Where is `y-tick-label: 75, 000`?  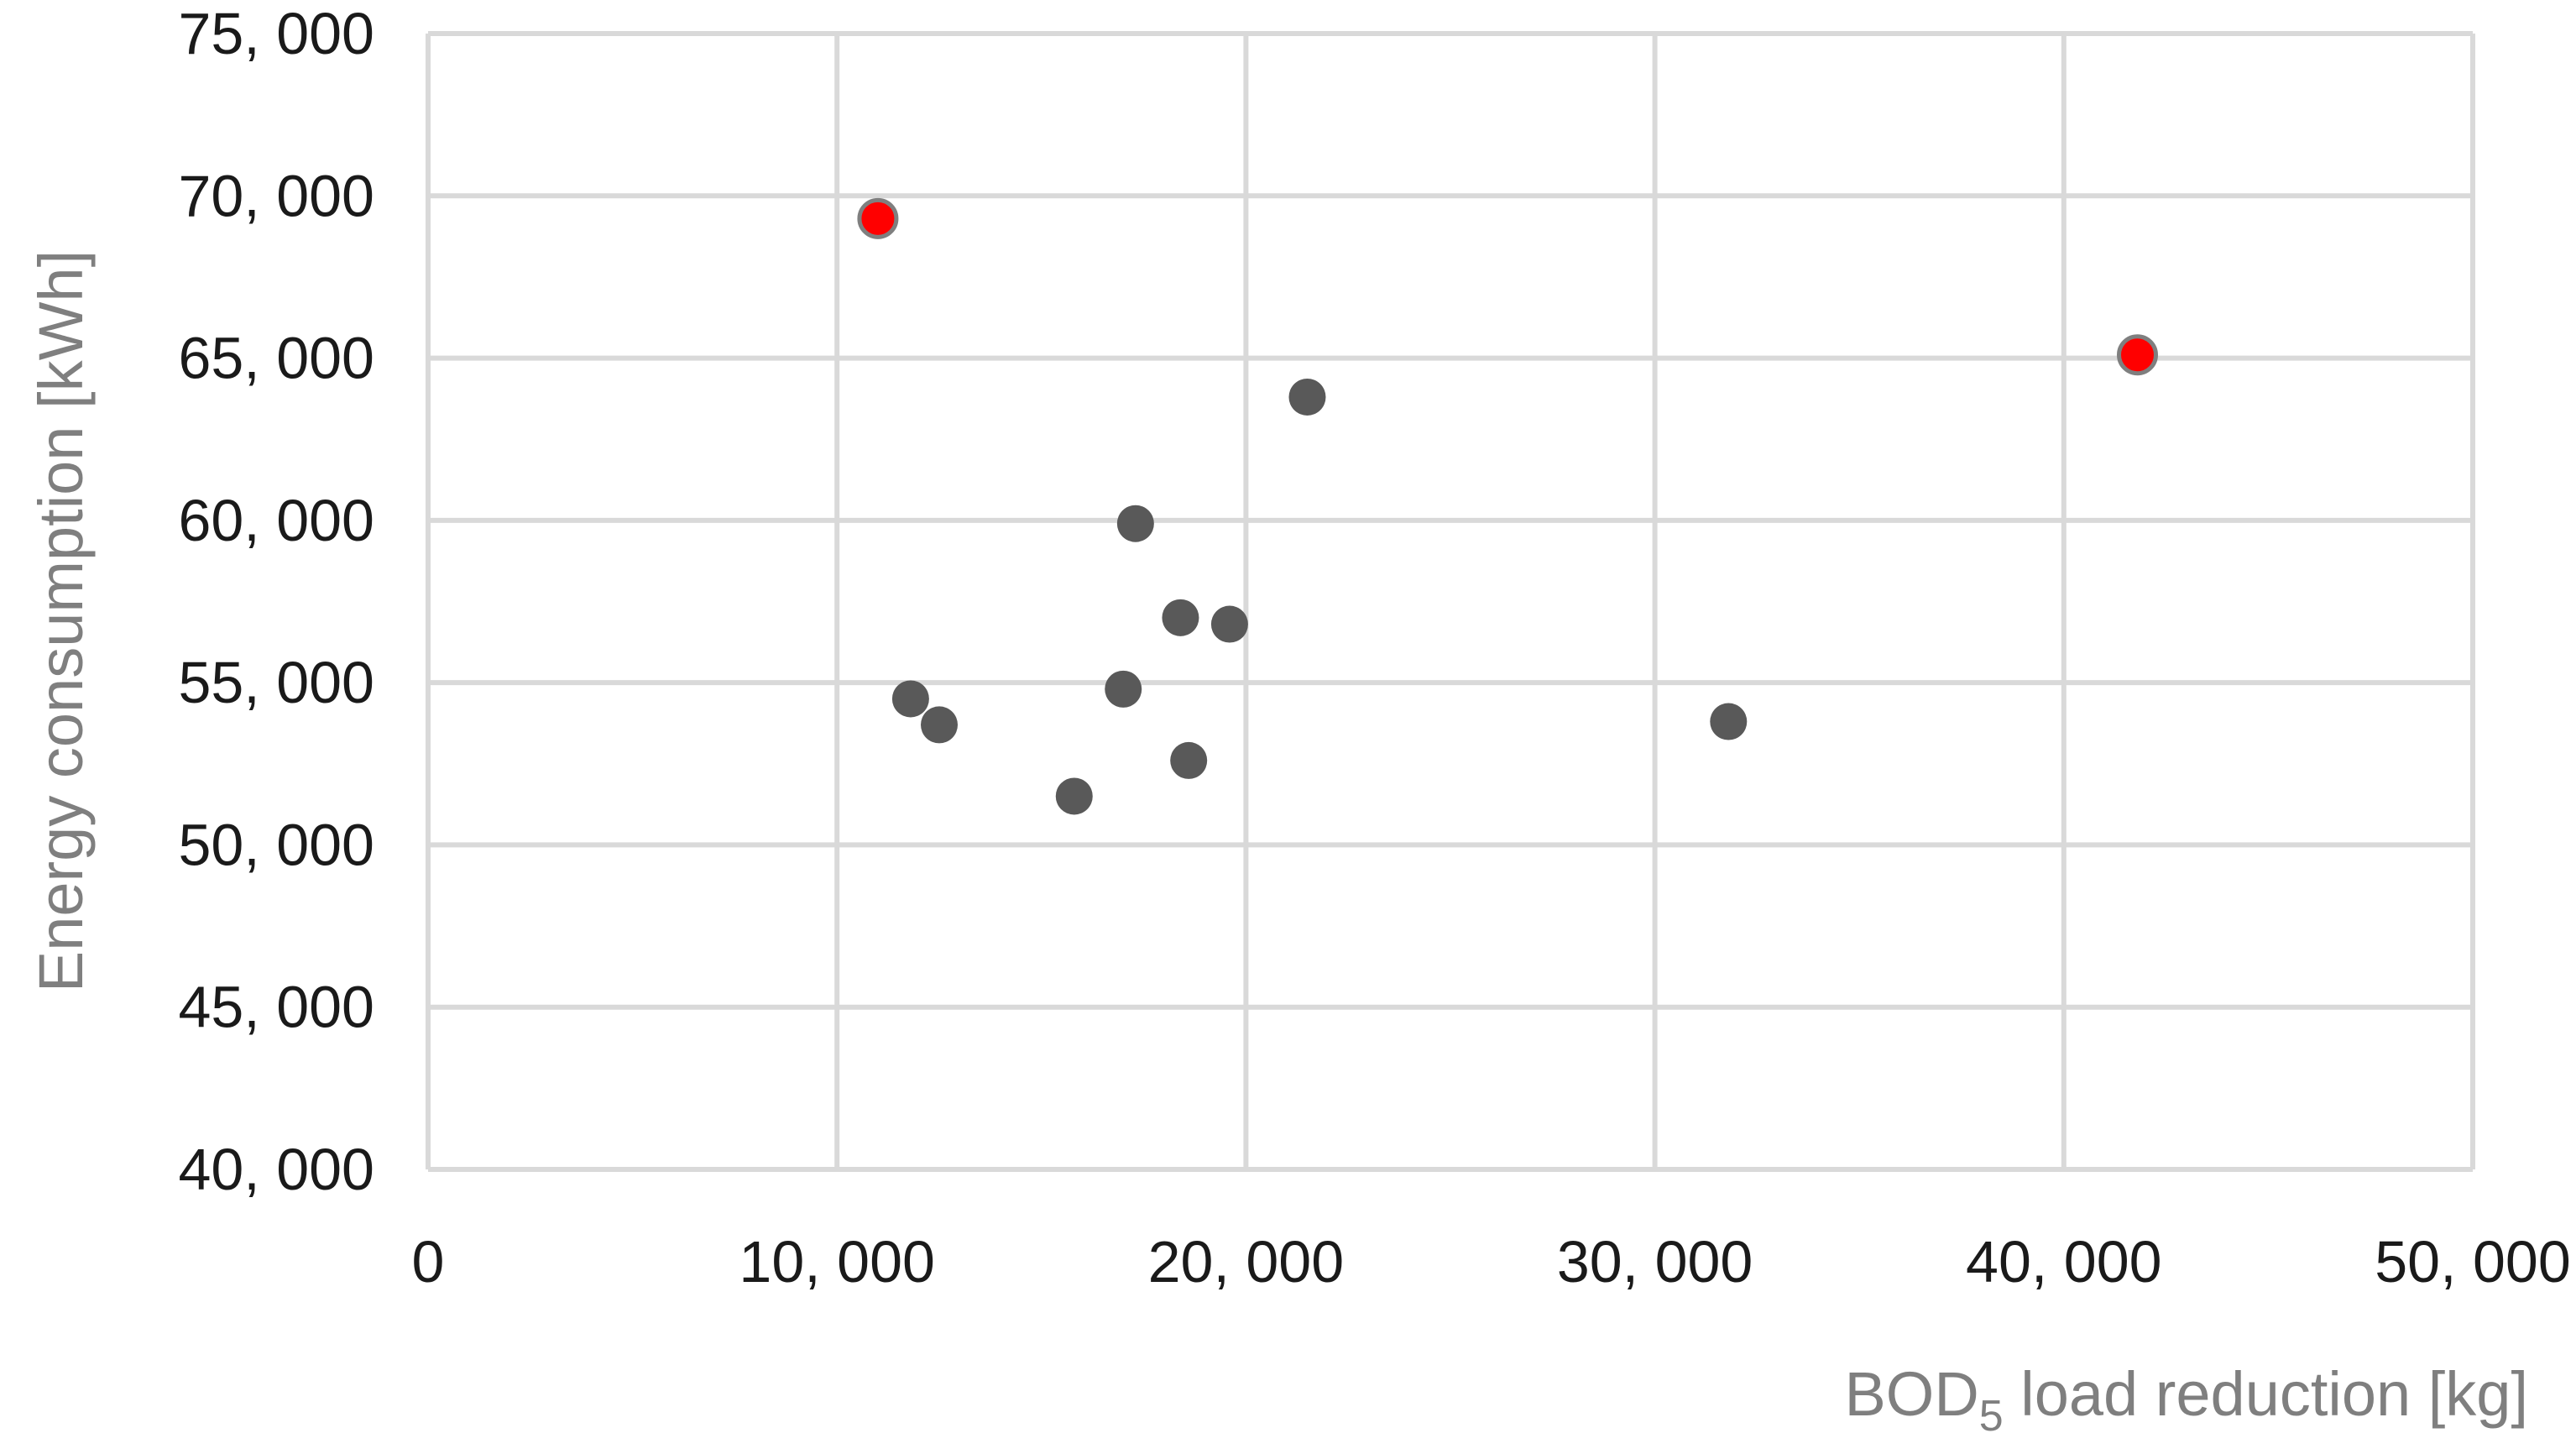
y-tick-label: 75, 000 is located at coordinates (276, 33).